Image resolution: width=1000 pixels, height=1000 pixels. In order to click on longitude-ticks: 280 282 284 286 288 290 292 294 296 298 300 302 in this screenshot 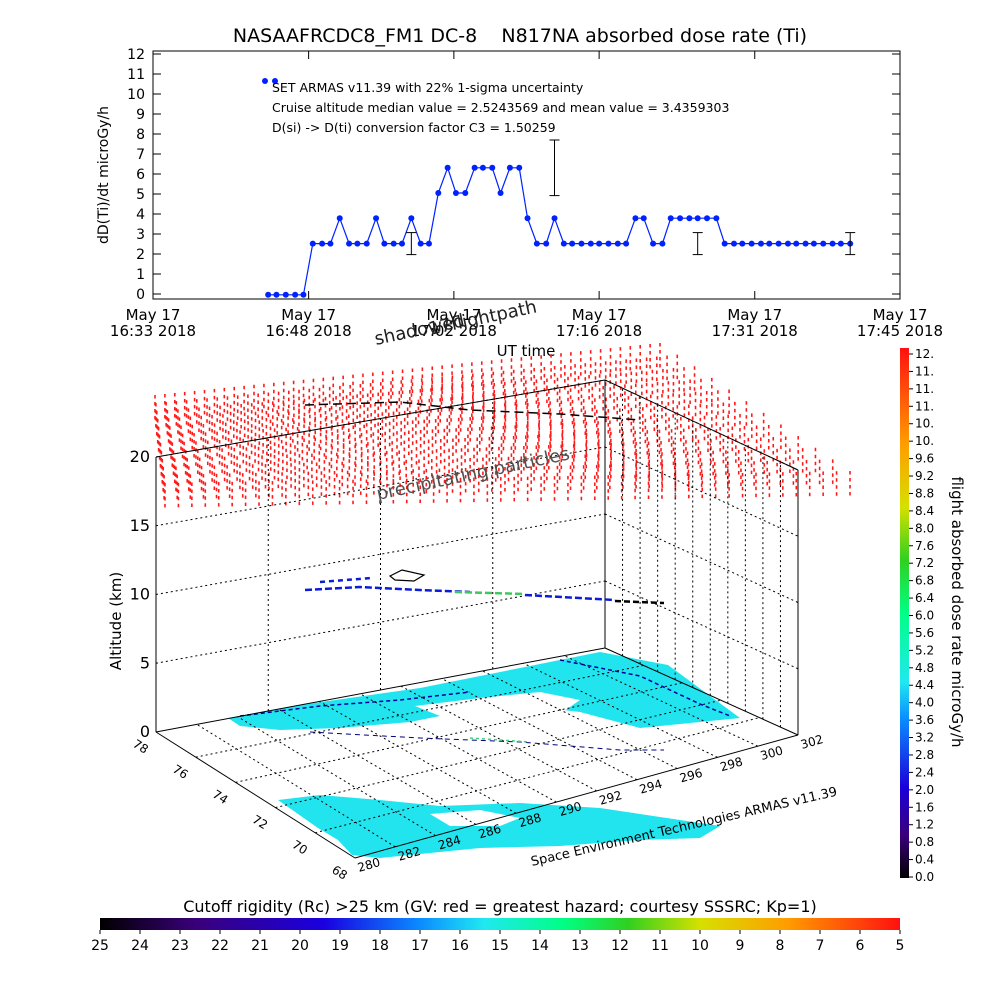, I will do `click(590, 803)`.